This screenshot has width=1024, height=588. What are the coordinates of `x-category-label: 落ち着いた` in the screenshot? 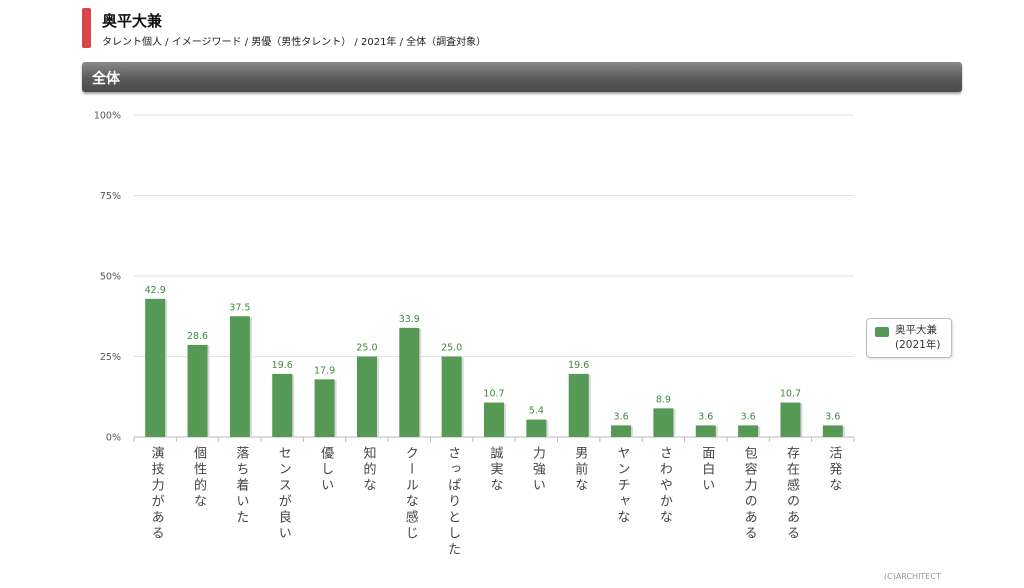 It's located at (241, 486).